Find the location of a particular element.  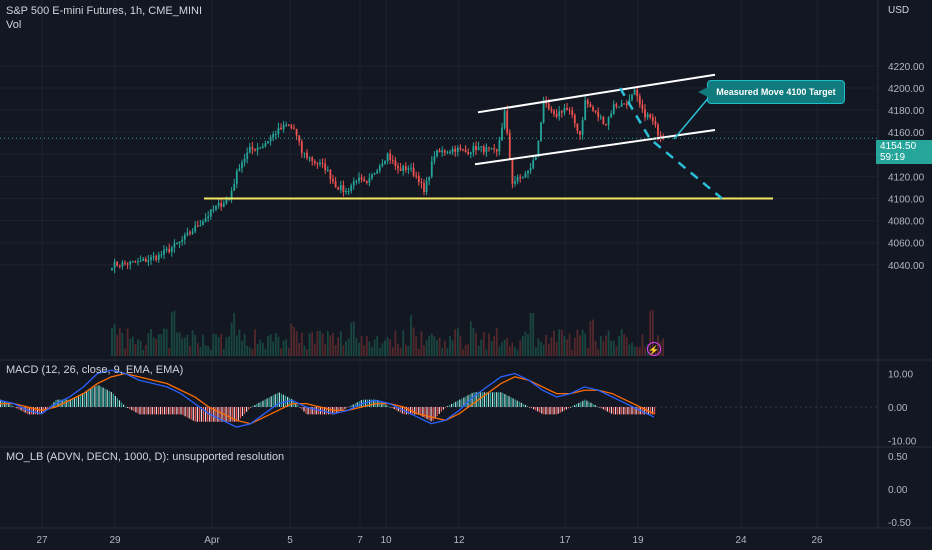

volume-bars is located at coordinates (388, 333).